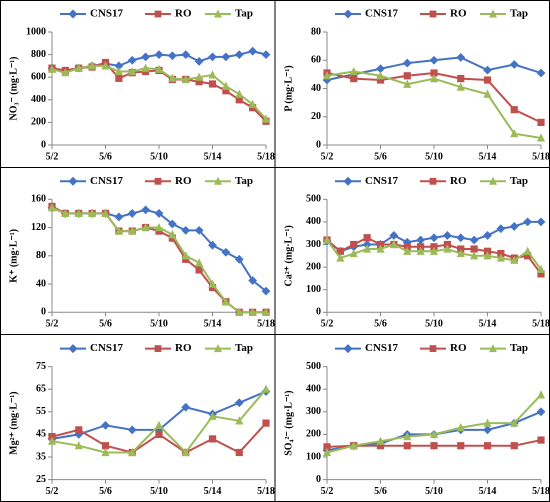  What do you see at coordinates (316, 31) in the screenshot?
I see `y-tick-label: 80` at bounding box center [316, 31].